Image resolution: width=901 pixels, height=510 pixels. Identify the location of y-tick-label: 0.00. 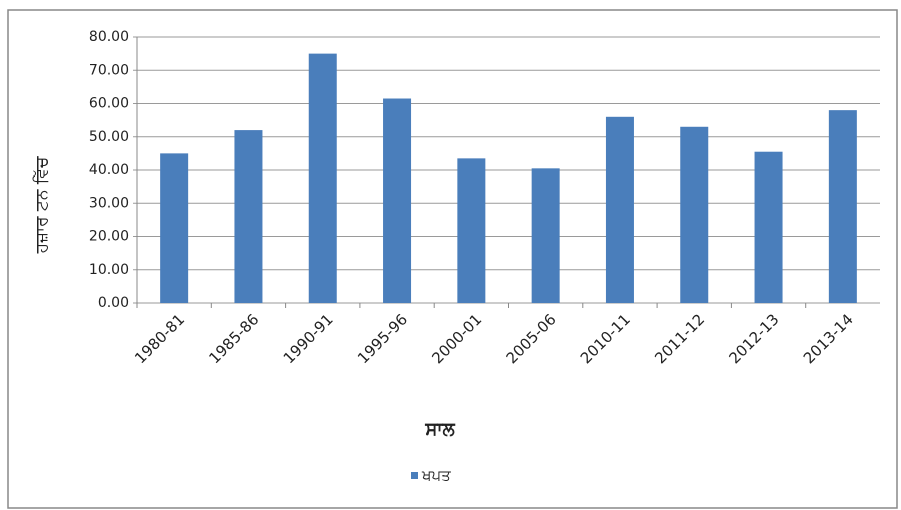
(113, 303).